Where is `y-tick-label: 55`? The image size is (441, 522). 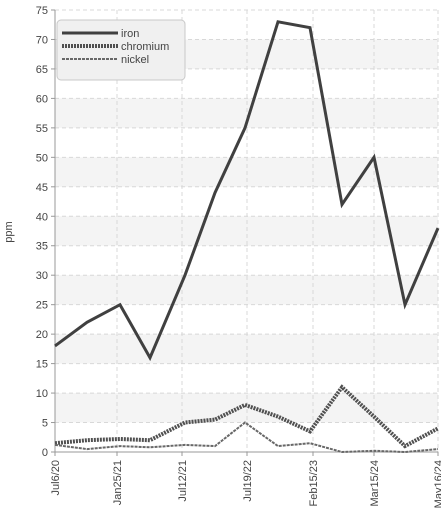 y-tick-label: 55 is located at coordinates (42, 129).